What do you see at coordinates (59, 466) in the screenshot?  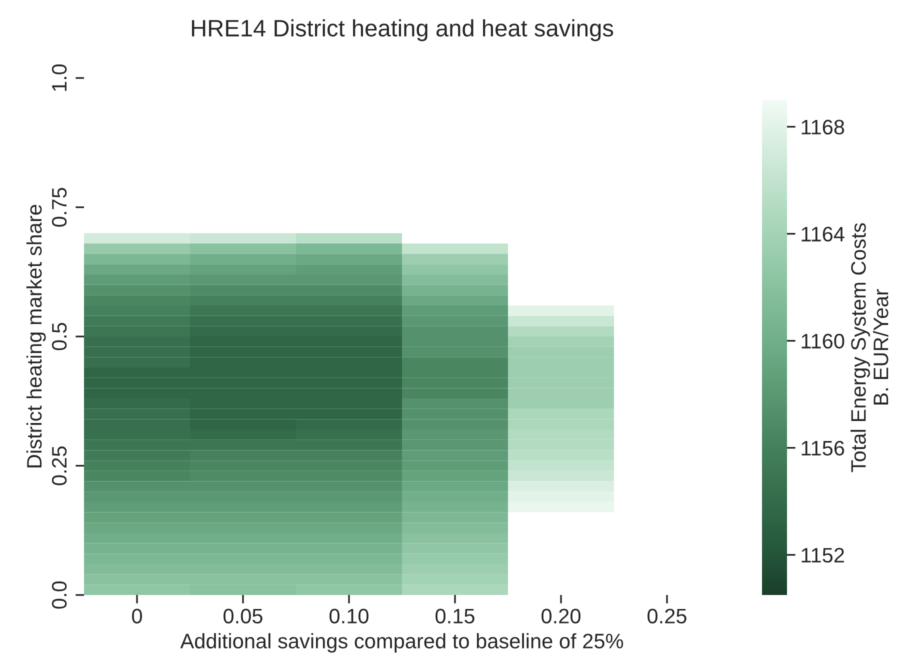 I see `y-tick-label: 0.25` at bounding box center [59, 466].